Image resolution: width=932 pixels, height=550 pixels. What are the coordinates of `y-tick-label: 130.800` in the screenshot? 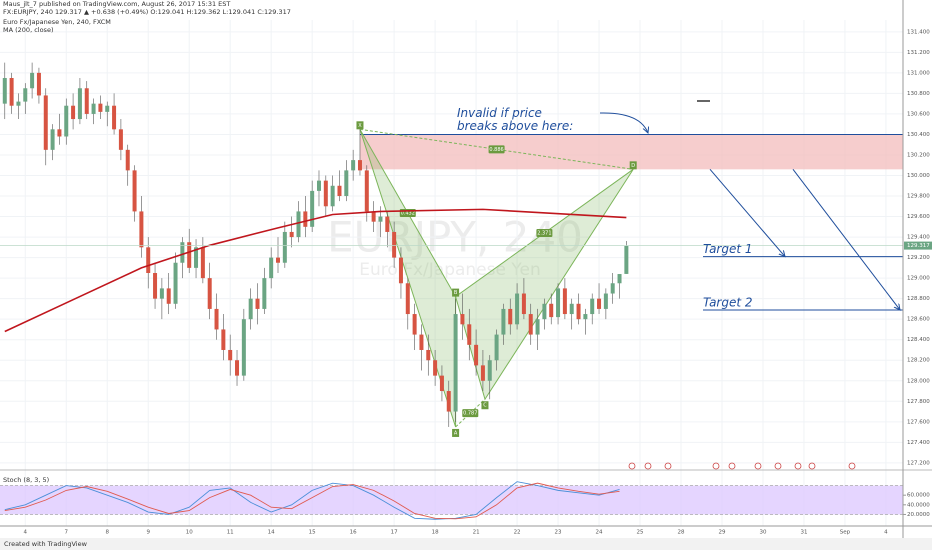 It's located at (918, 94).